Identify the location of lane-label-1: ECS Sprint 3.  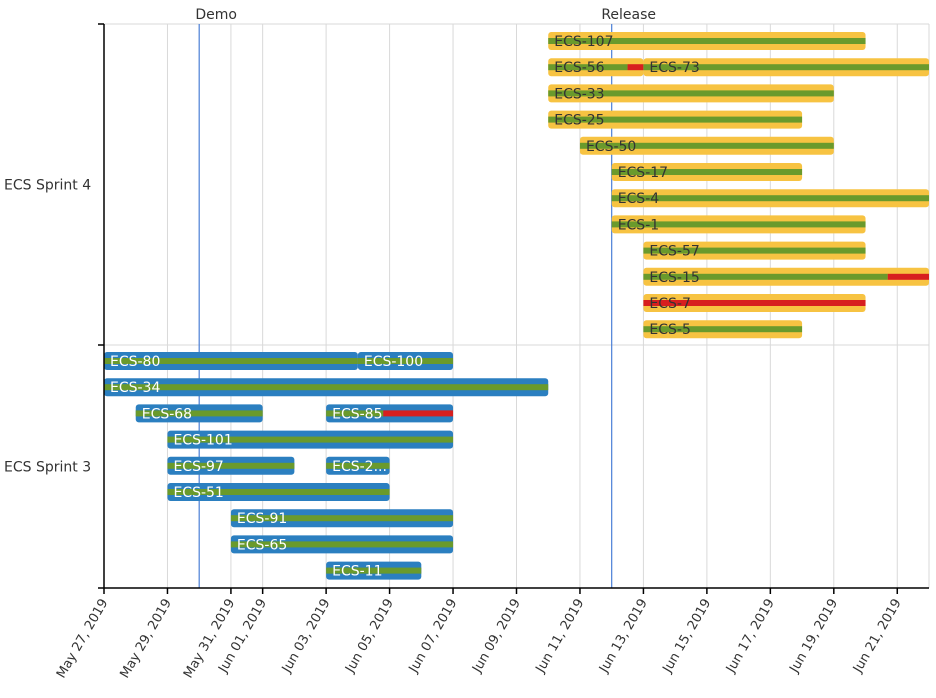
(47, 468).